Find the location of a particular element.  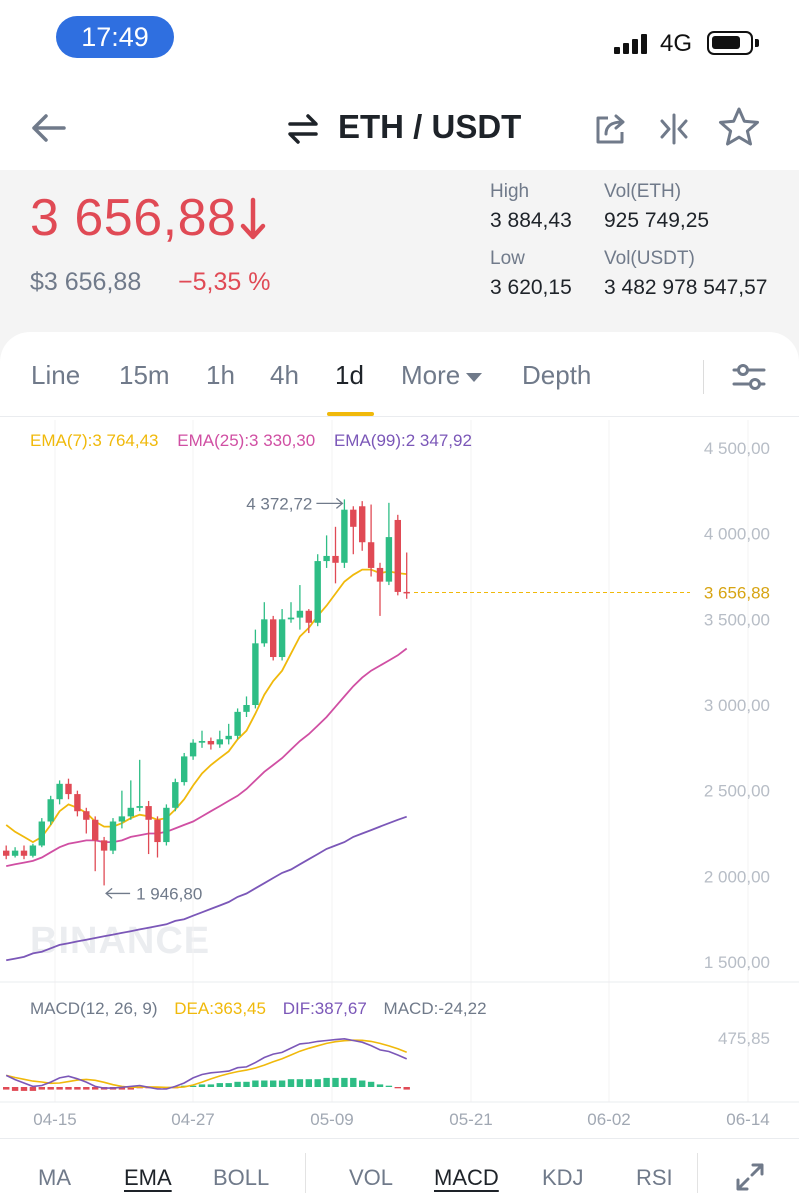

fiat-price: $3 656,88 is located at coordinates (86, 282).